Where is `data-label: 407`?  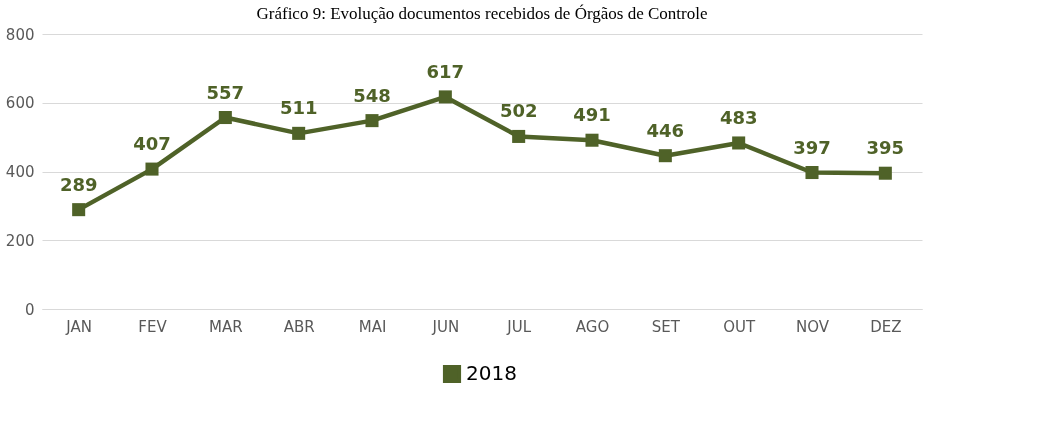
data-label: 407 is located at coordinates (152, 144).